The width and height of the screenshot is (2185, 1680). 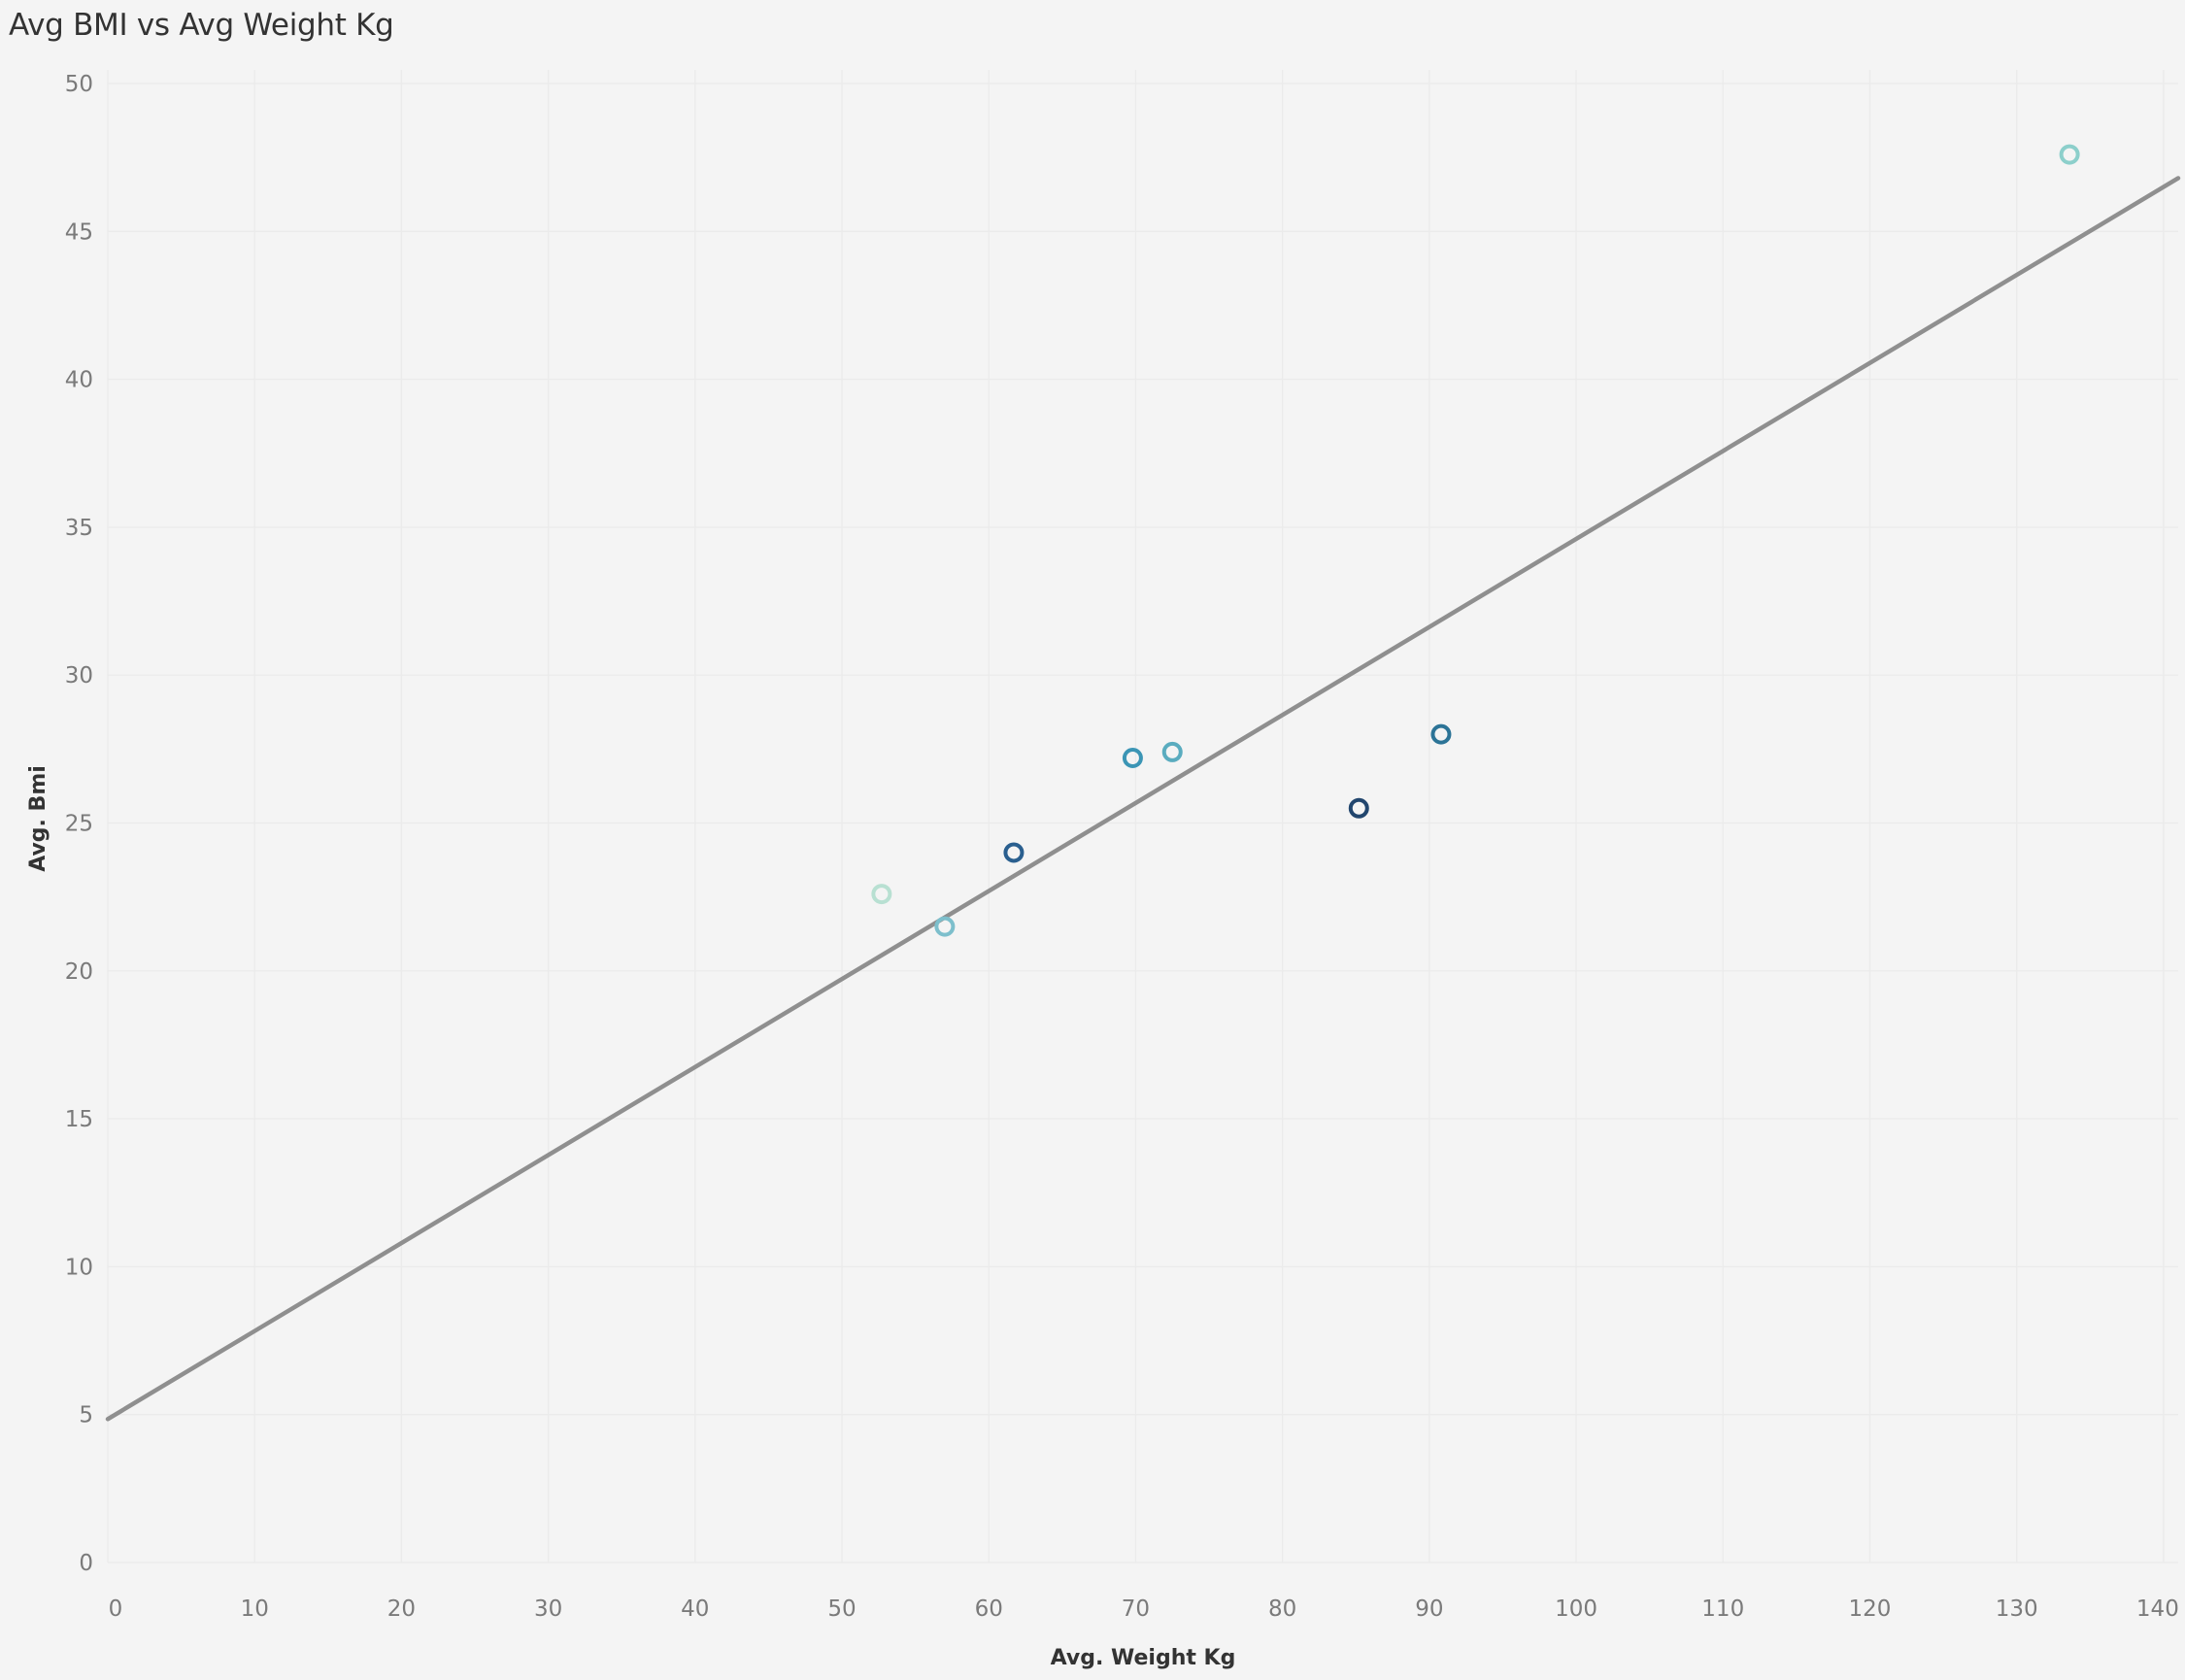 I want to click on y-axis-ticks: 0 5 10 15 20 25 30 35 40 45 50, so click(x=79, y=824).